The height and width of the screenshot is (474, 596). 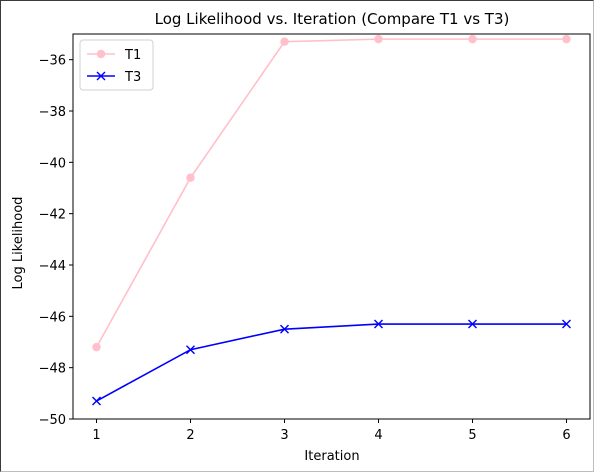 I want to click on legend-item-t3: T3, so click(x=114, y=77).